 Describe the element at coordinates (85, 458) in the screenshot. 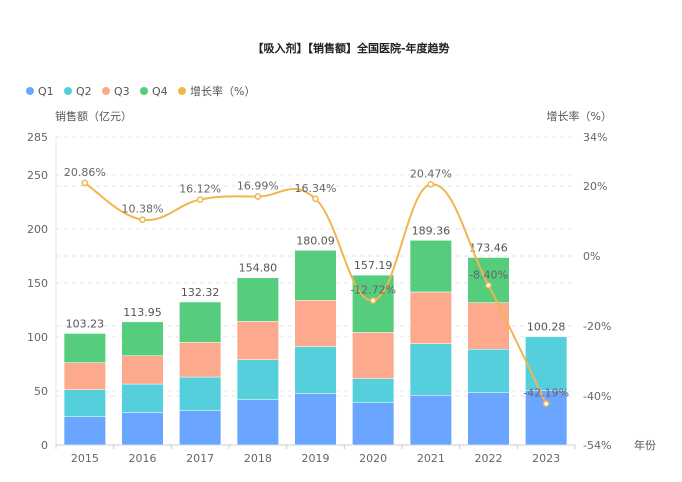

I see `x-tick-label: 2015` at that location.